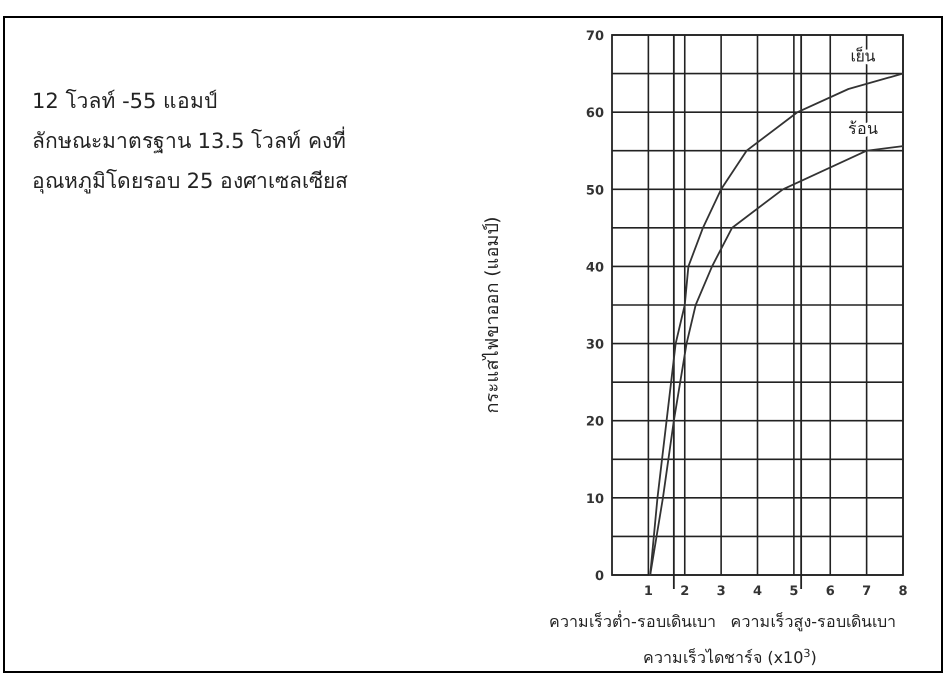 The width and height of the screenshot is (946, 675). What do you see at coordinates (595, 36) in the screenshot?
I see `y-tick-label: 70` at bounding box center [595, 36].